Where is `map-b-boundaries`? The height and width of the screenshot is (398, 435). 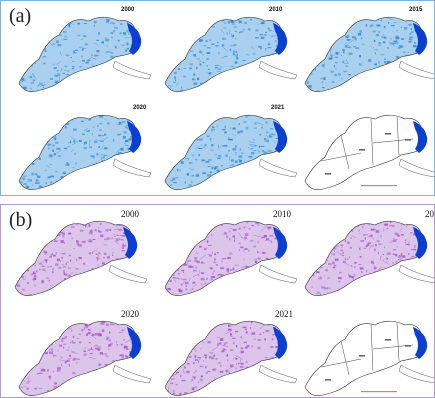 map-b-boundaries is located at coordinates (367, 356).